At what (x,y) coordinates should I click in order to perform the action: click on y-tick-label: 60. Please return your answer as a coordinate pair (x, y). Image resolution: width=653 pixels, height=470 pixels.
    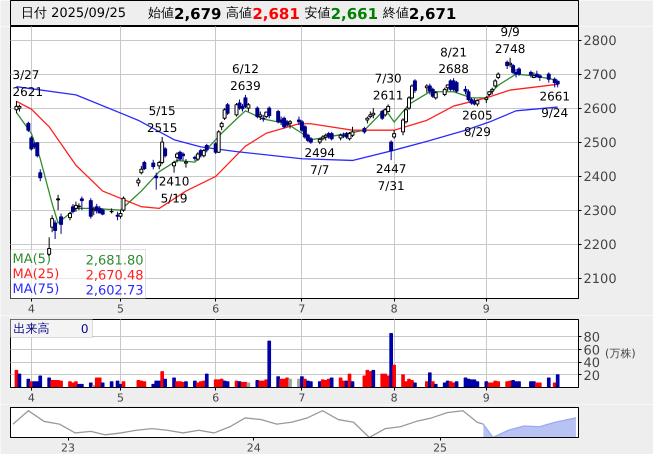
    Looking at the image, I should click on (592, 350).